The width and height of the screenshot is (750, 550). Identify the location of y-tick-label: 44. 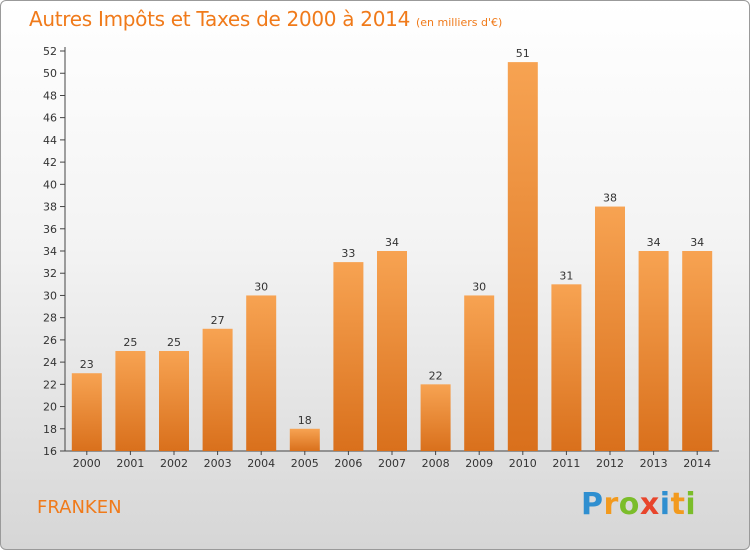
(50, 140).